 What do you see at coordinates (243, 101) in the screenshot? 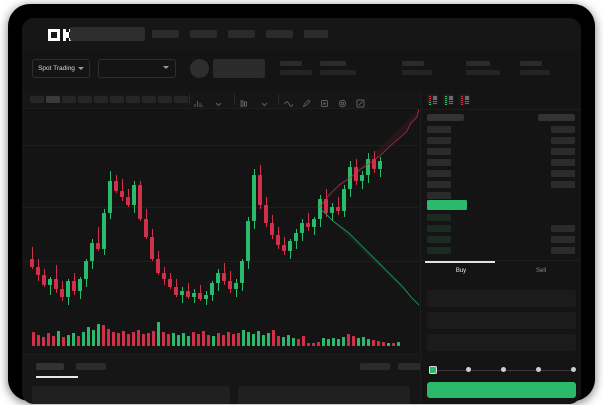
I see `candle-type-icon` at bounding box center [243, 101].